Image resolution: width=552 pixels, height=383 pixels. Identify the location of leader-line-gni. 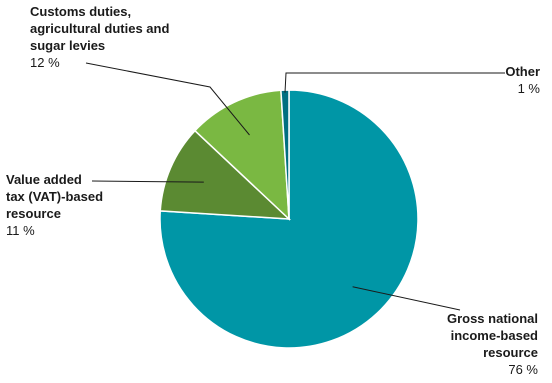
(406, 298).